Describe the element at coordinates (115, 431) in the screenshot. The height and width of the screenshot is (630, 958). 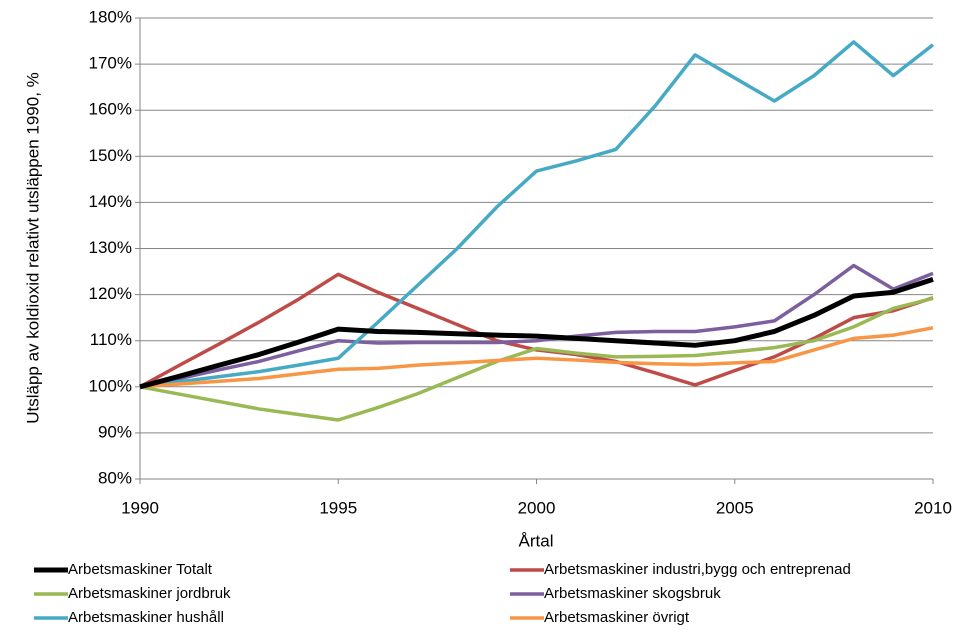
I see `y-tick-label: 90%` at that location.